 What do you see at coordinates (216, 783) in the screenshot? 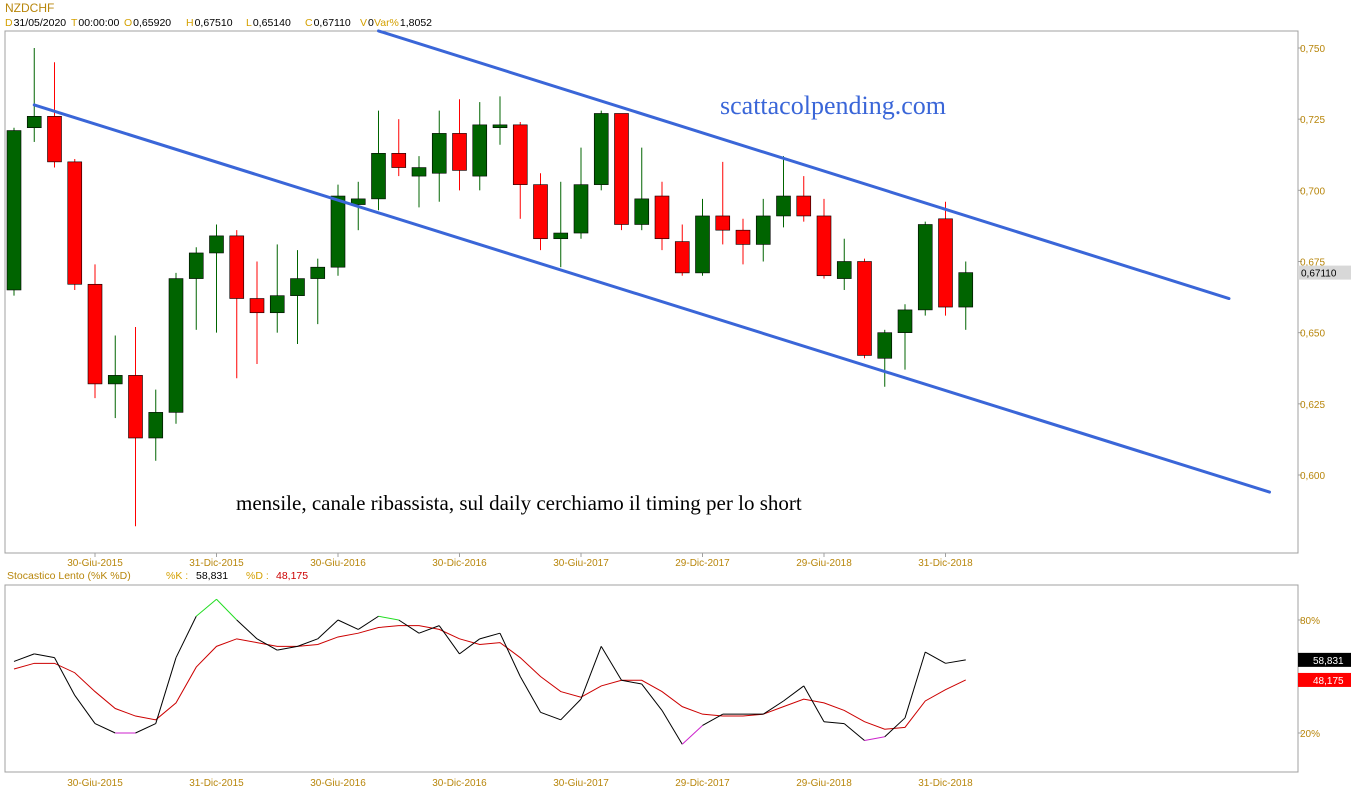
I see `stoch-time-tick-label: 31-Dic-2015` at bounding box center [216, 783].